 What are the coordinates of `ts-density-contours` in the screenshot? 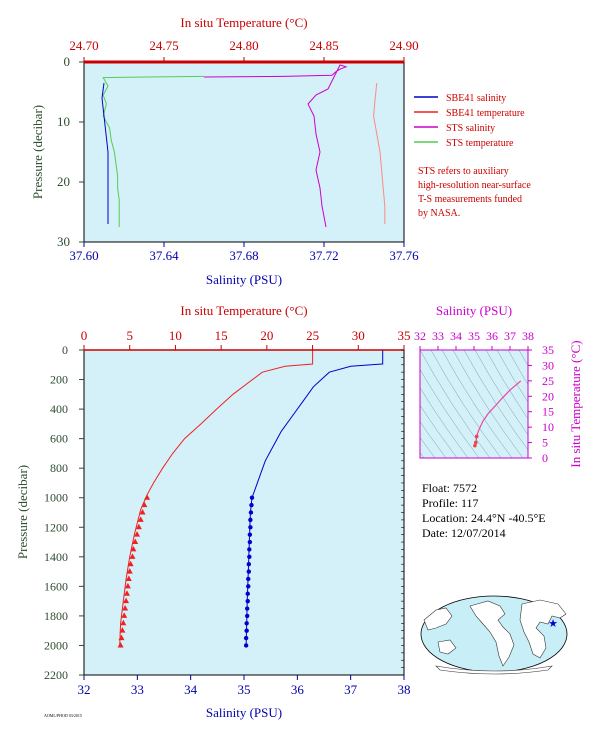 It's located at (510, 404).